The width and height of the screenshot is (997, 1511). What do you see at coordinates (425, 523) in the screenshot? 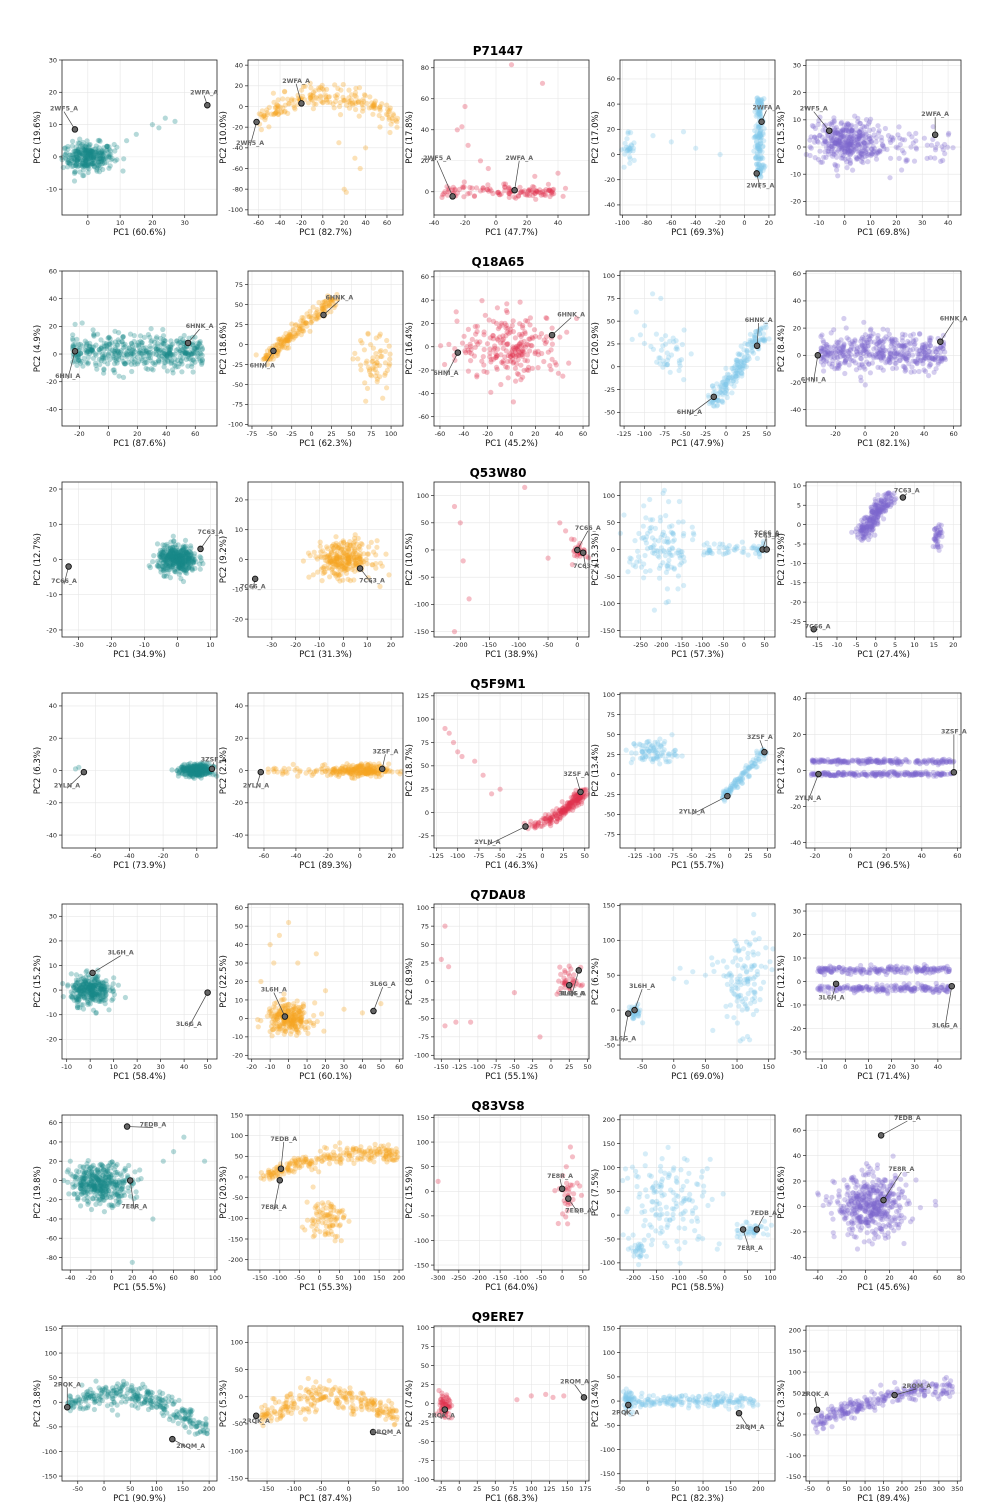
I see `y-tick-label: 50` at bounding box center [425, 523].